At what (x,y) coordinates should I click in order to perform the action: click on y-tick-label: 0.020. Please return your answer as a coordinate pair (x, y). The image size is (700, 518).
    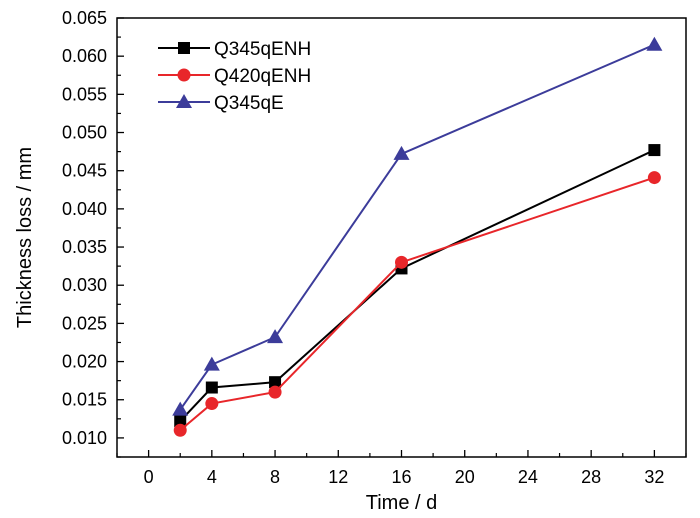
    Looking at the image, I should click on (84, 362).